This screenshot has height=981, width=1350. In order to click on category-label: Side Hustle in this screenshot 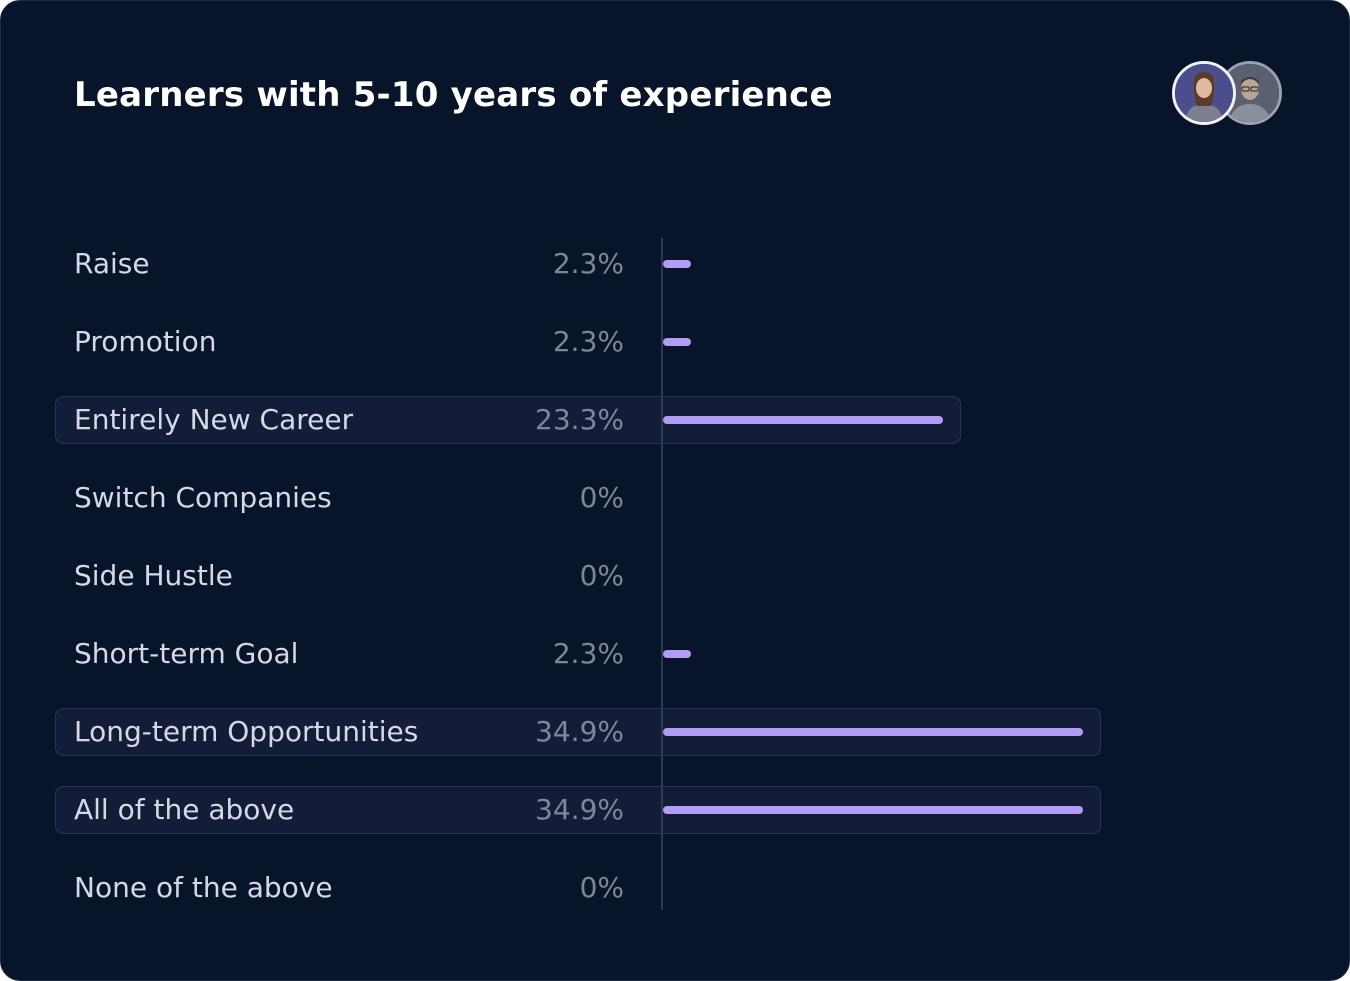, I will do `click(153, 575)`.